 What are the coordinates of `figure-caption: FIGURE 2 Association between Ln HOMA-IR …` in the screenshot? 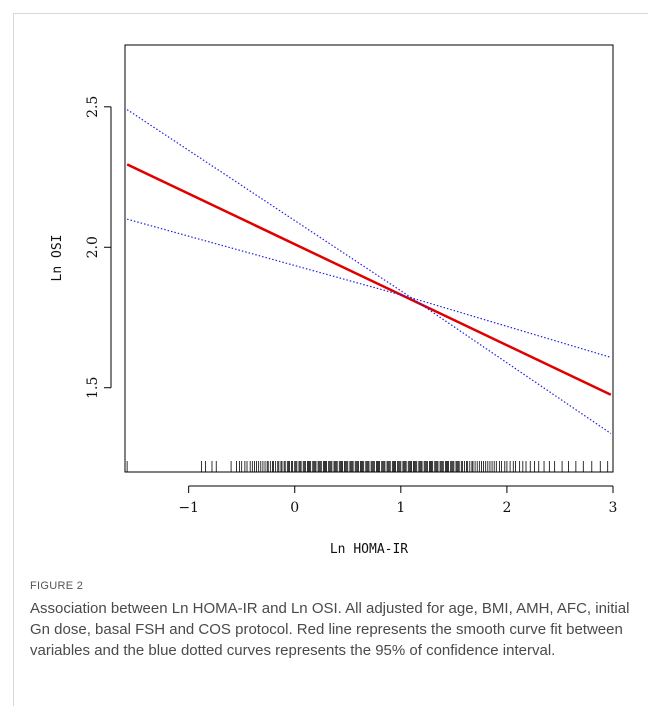 It's located at (330, 620).